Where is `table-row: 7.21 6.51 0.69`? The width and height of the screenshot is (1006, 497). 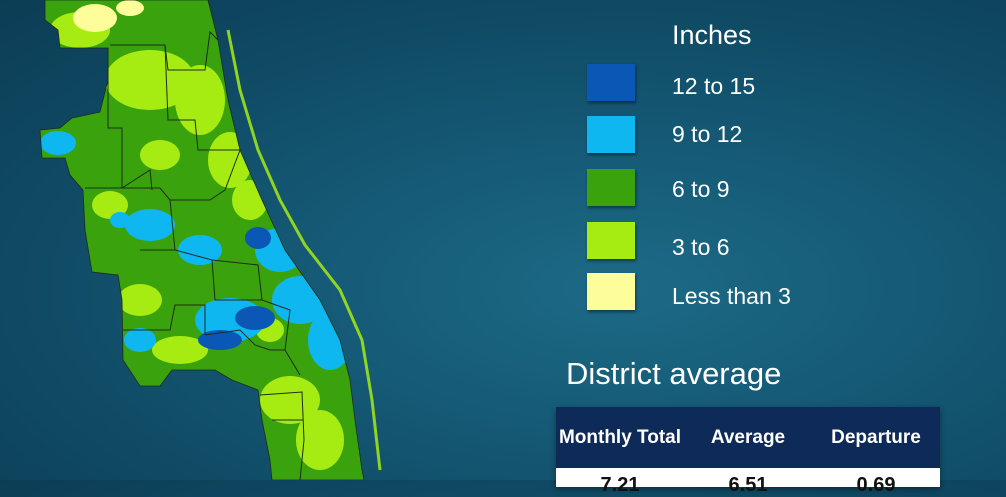
table-row: 7.21 6.51 0.69 is located at coordinates (748, 485).